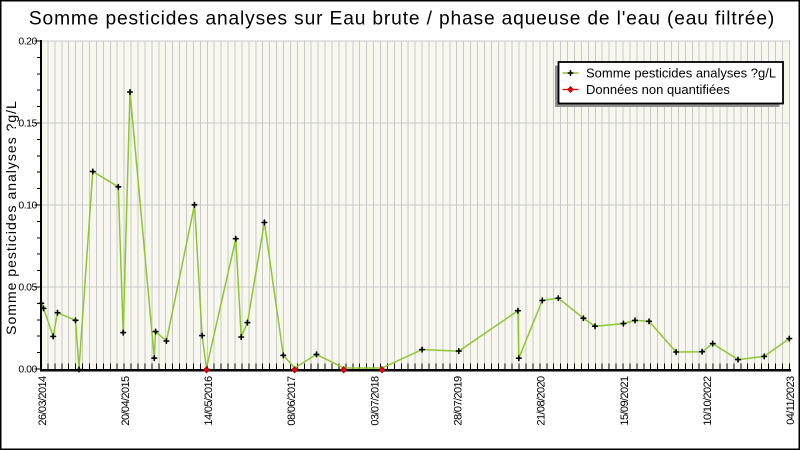 Image resolution: width=800 pixels, height=450 pixels. Describe the element at coordinates (625, 401) in the screenshot. I see `svg-text: 15/09/2021` at that location.